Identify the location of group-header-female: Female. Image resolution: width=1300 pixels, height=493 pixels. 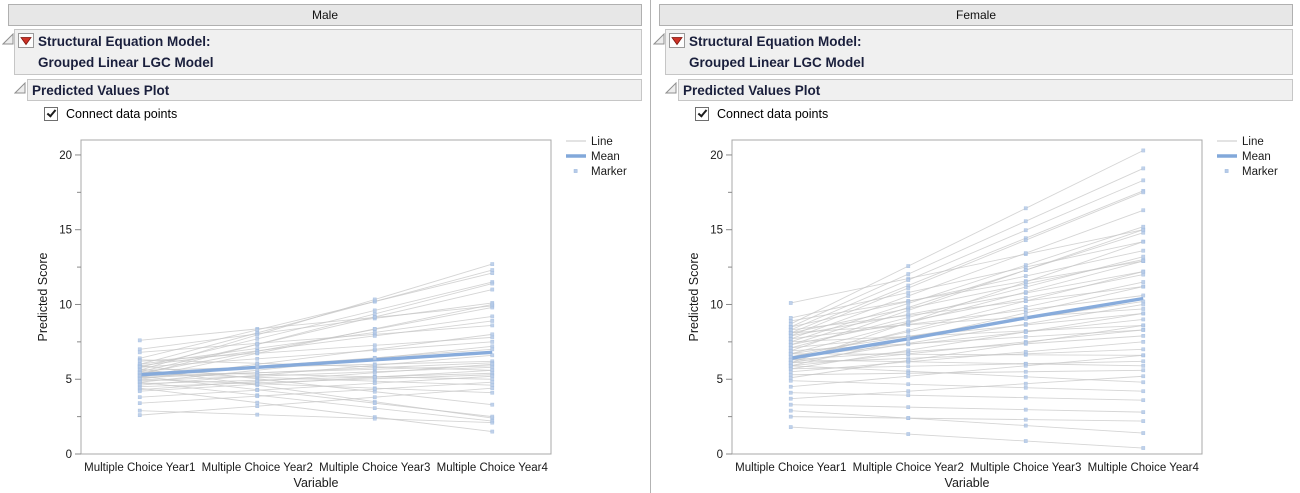
(976, 15).